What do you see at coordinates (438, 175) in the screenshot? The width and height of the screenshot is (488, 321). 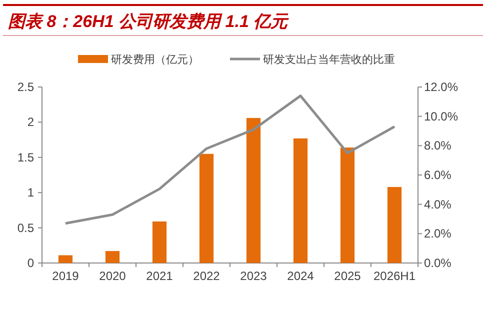 I see `y2-tick-label: 6.0%` at bounding box center [438, 175].